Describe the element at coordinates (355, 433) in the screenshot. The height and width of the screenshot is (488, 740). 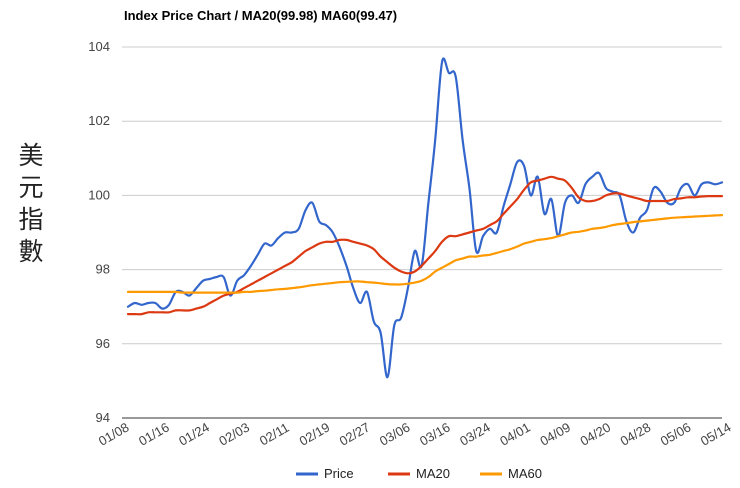
I see `x-tick-label: 02/27` at that location.